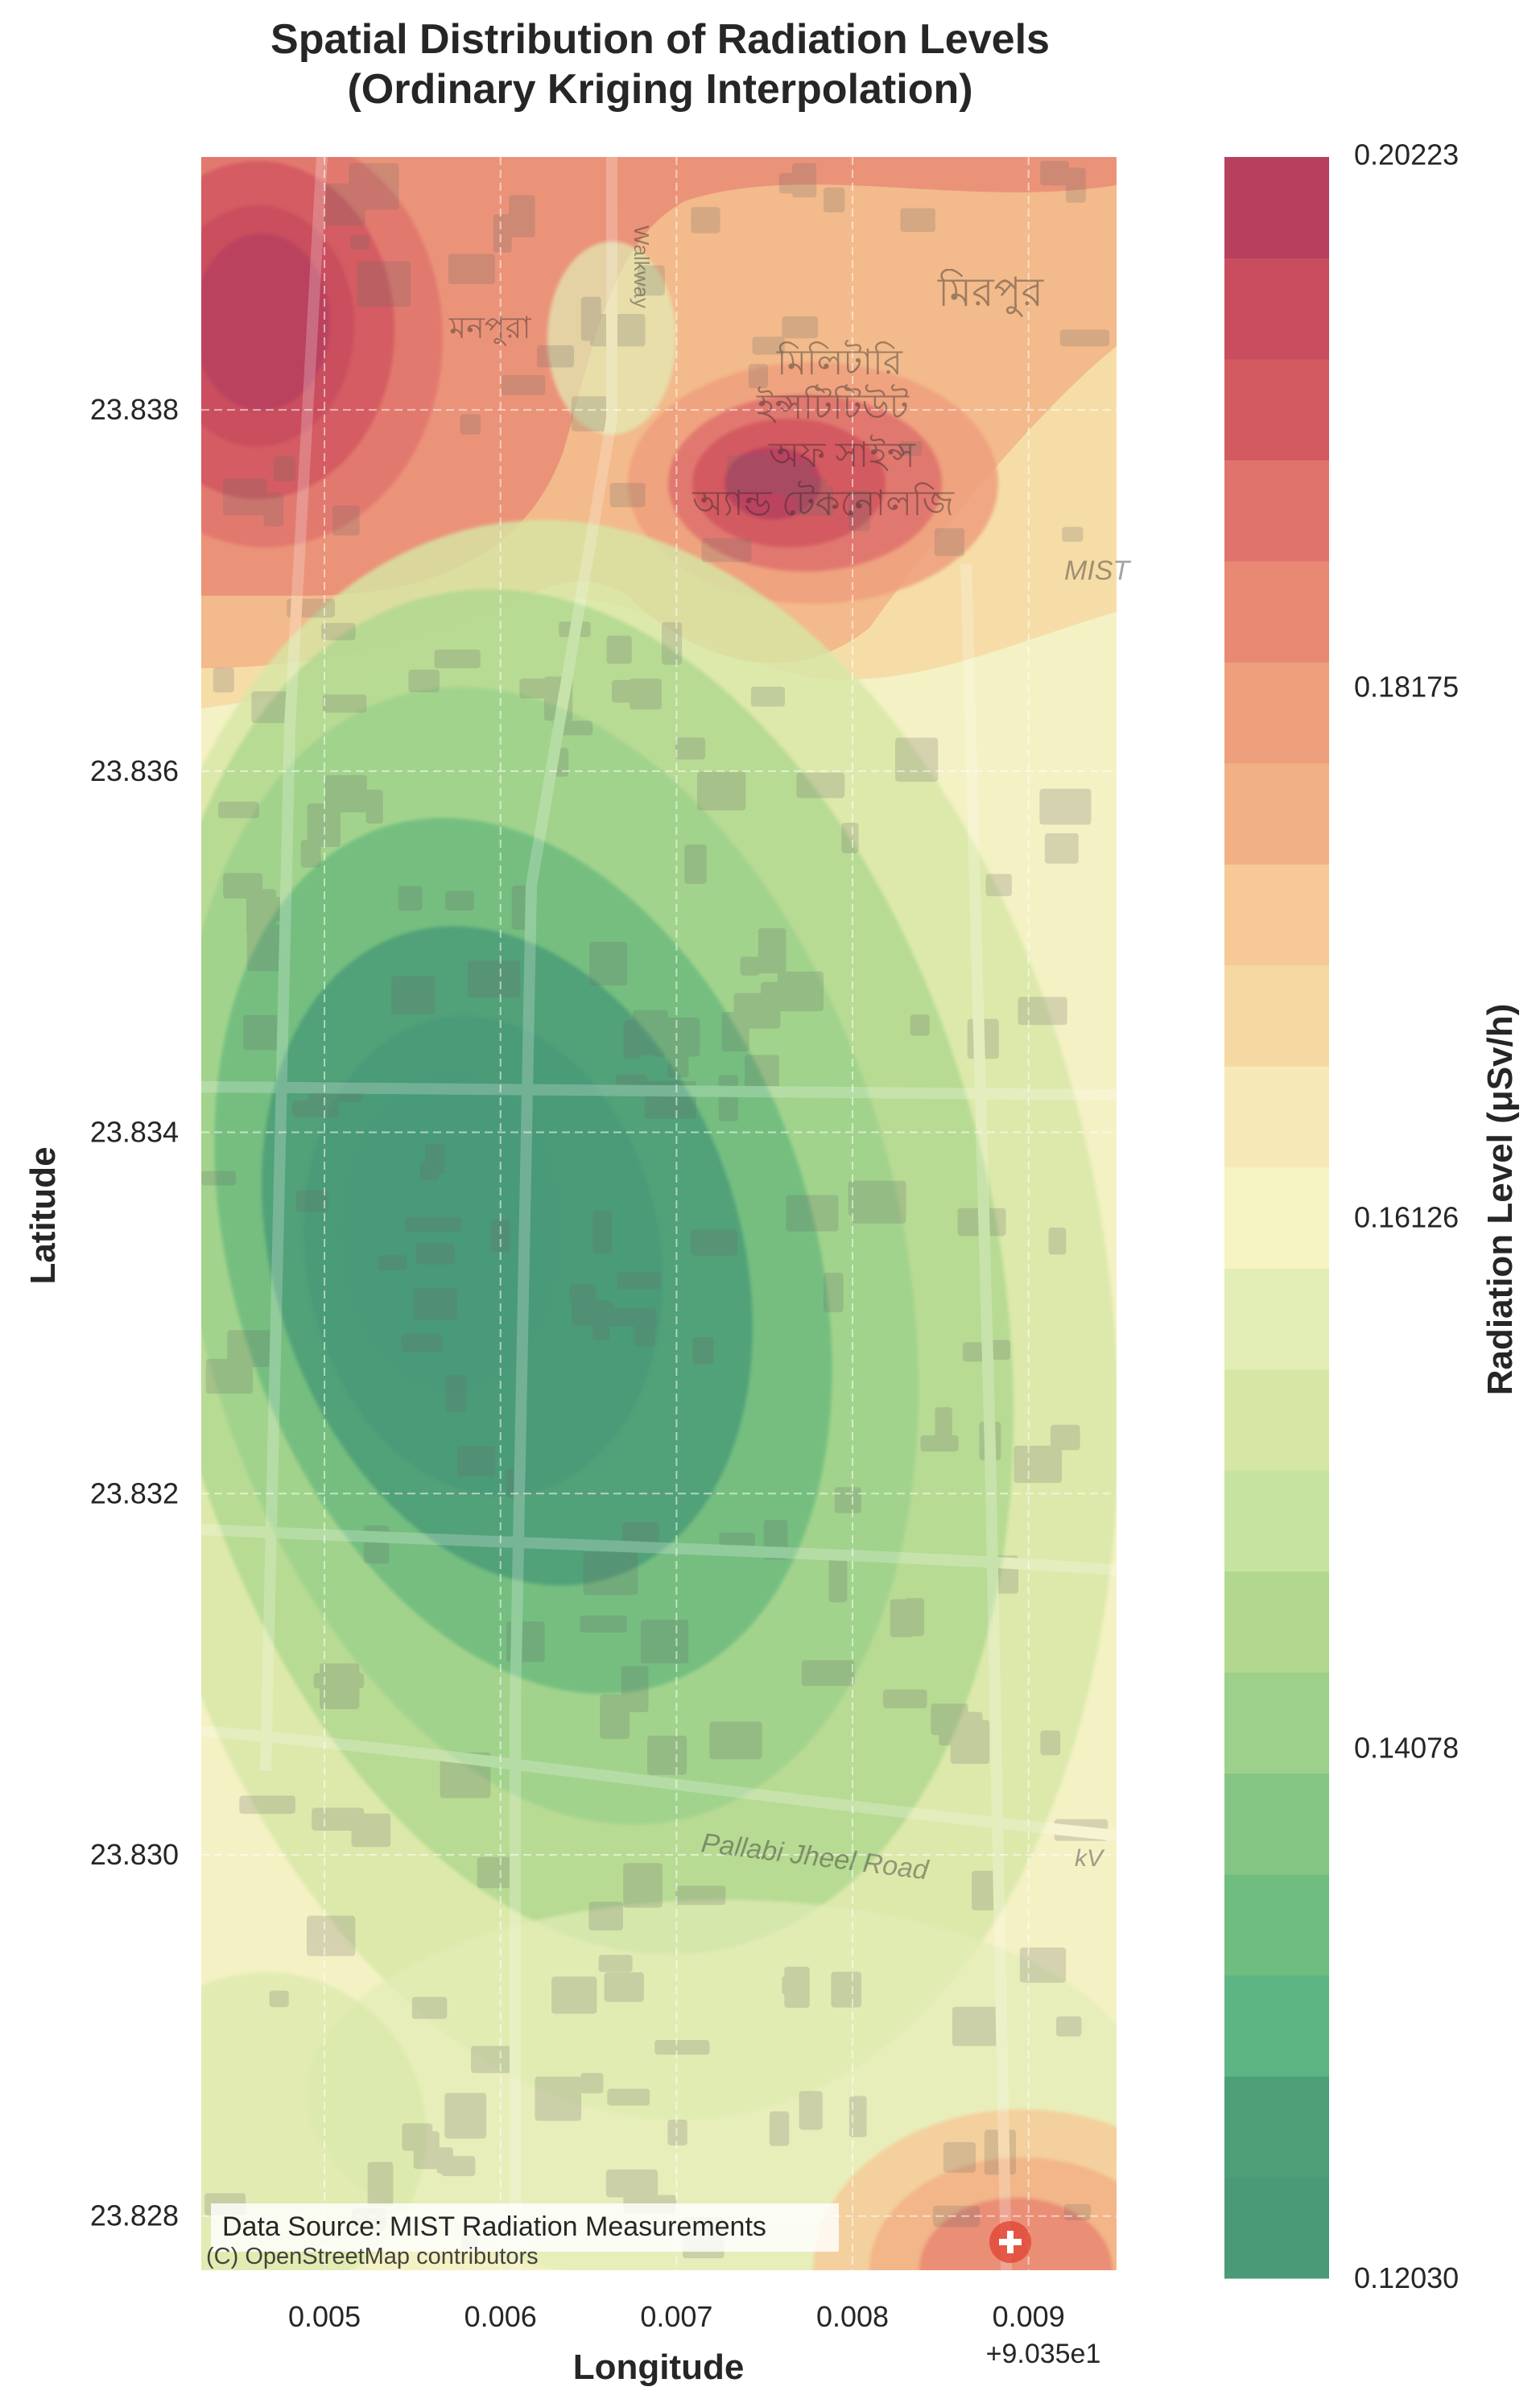 This screenshot has height=2395, width=1540. Describe the element at coordinates (489, 330) in the screenshot. I see `basemap-label-monpura: মনপুরা` at that location.